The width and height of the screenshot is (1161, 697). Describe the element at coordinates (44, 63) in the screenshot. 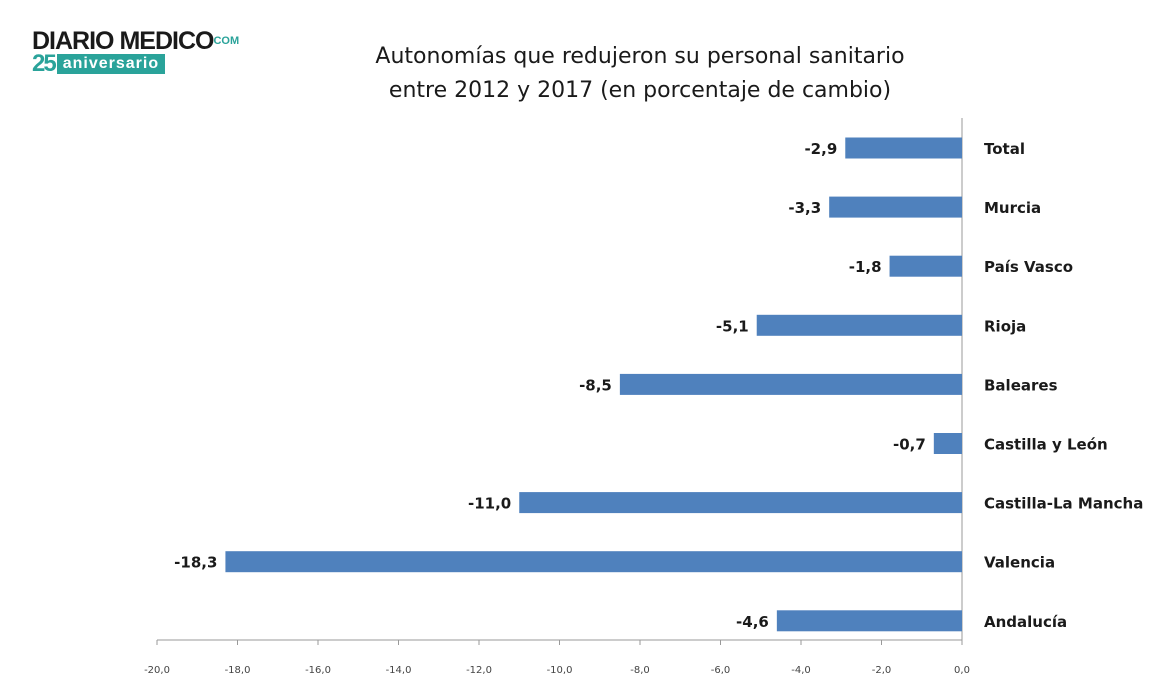

I see `logo-25-number: 25` at that location.